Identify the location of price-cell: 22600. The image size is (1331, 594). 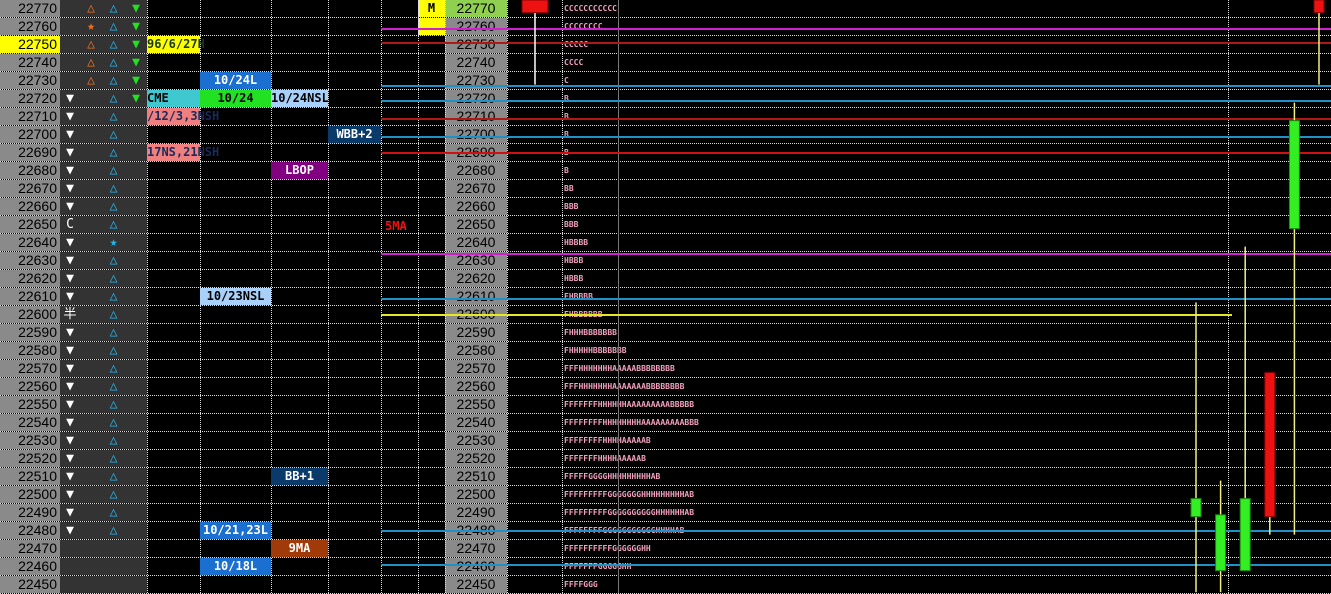
(30, 314).